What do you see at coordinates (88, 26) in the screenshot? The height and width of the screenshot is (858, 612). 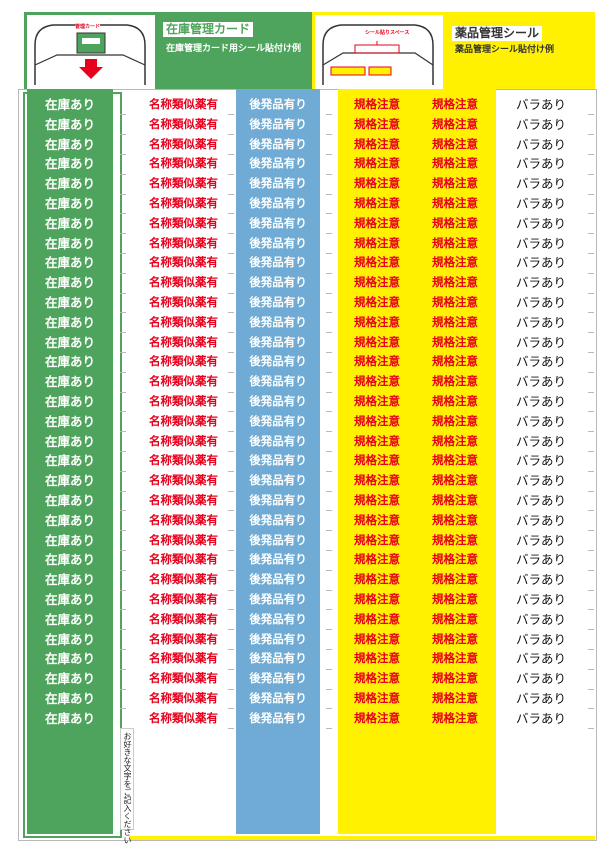 I see `illustration-card-label: 管理カード` at bounding box center [88, 26].